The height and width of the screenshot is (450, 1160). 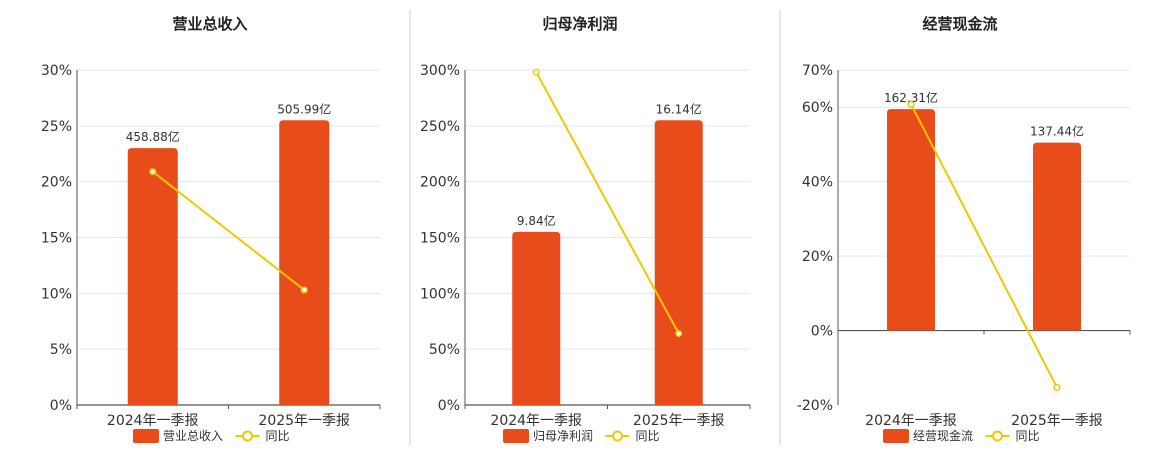 I want to click on data-label: 137.44亿, so click(x=1057, y=131).